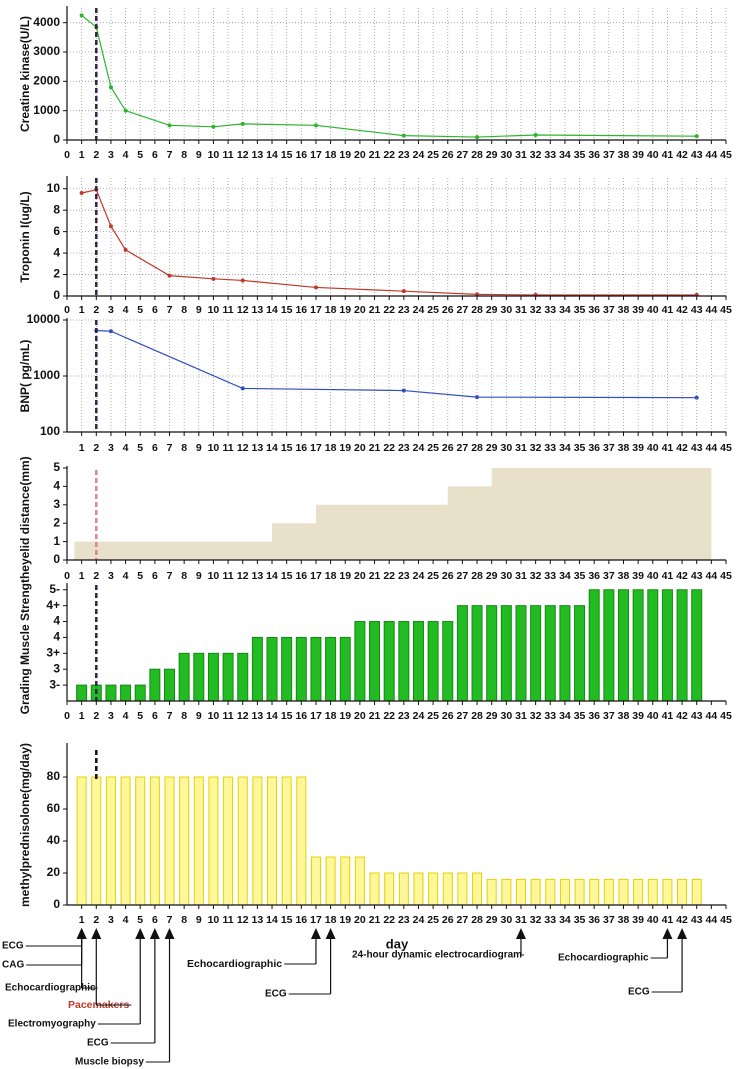 This screenshot has width=742, height=1069. Describe the element at coordinates (243, 448) in the screenshot. I see `x-tick-label: 12` at that location.